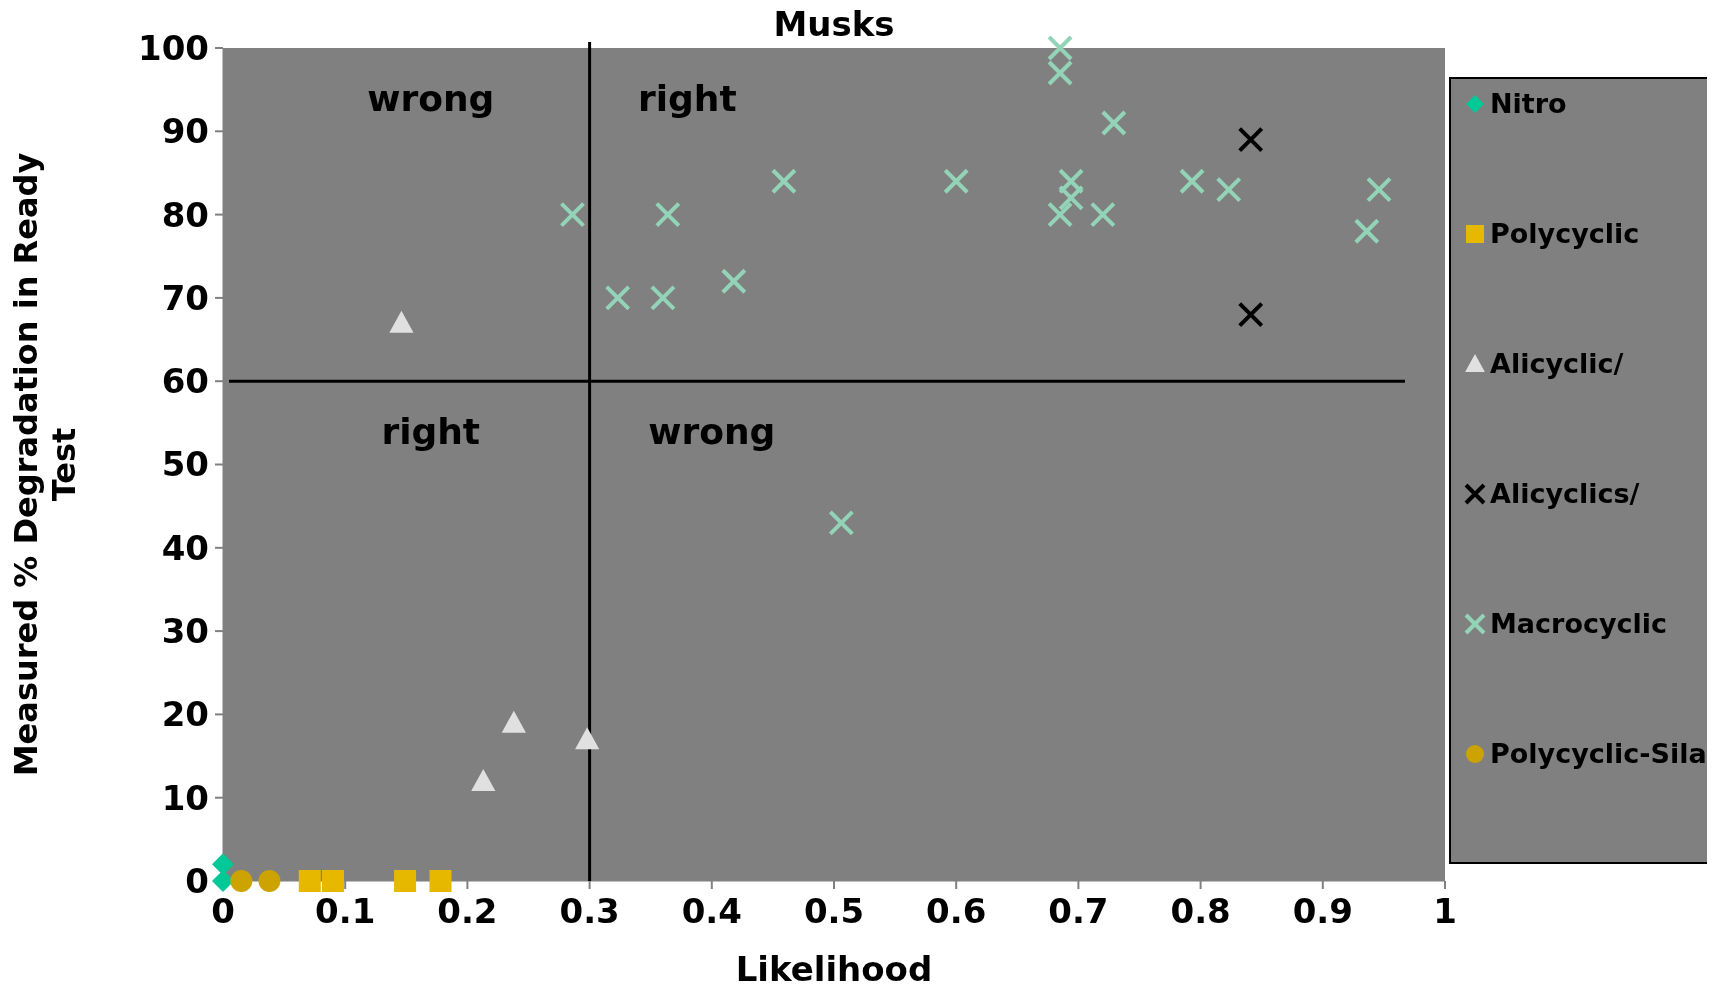 The height and width of the screenshot is (1000, 1715). What do you see at coordinates (1078, 911) in the screenshot?
I see `x-tick-label: 0.7` at bounding box center [1078, 911].